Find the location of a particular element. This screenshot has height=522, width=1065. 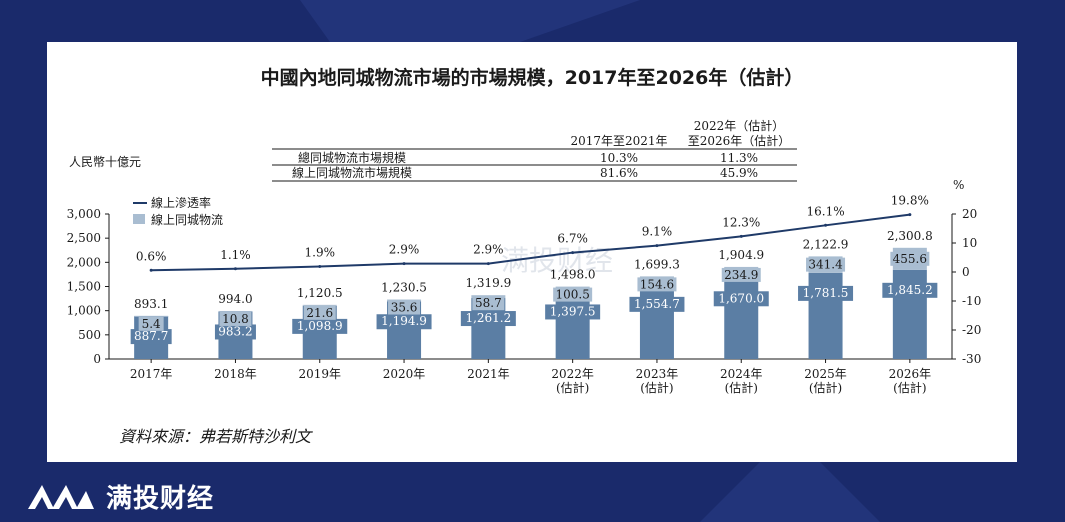

bar-total-label: 1,319.9 is located at coordinates (488, 283).